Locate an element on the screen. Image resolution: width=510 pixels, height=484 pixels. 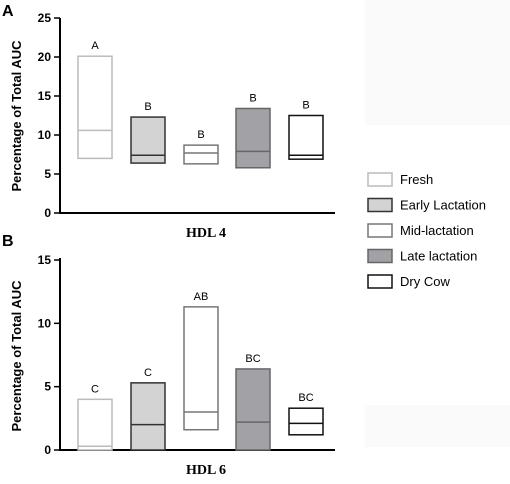
legend-label: Fresh is located at coordinates (416, 179).